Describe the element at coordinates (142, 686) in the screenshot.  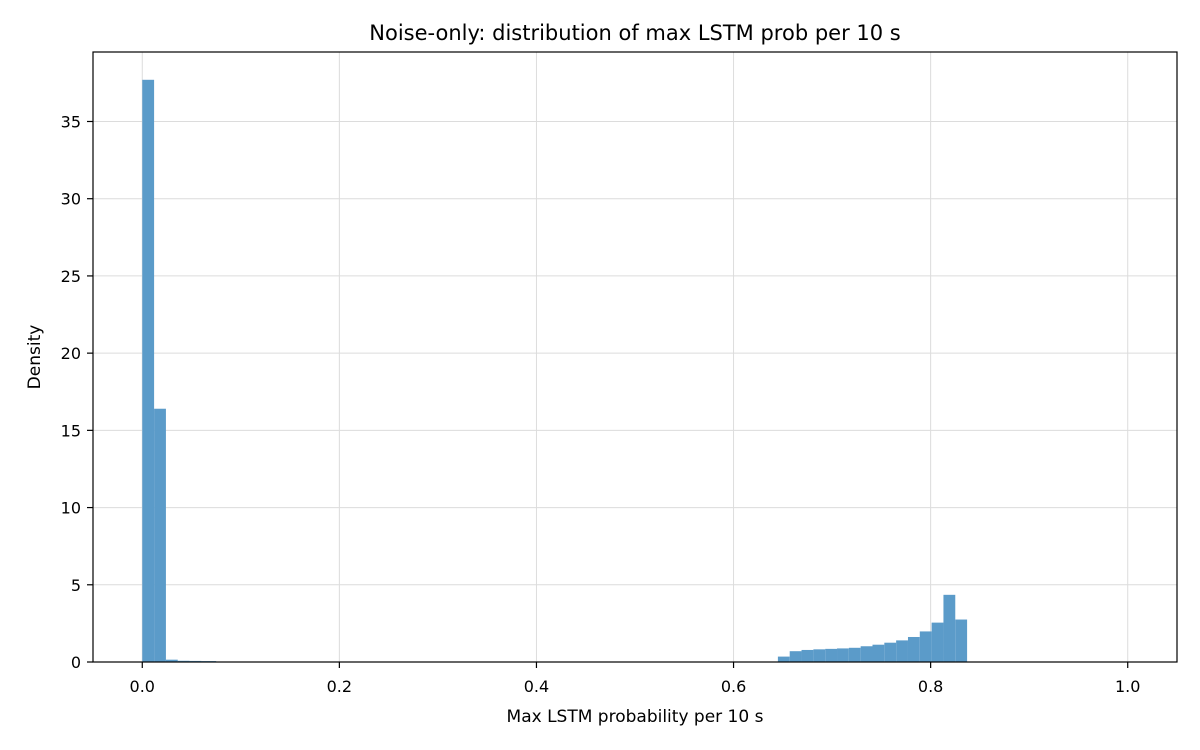
I see `x-tick-label: 0.0` at that location.